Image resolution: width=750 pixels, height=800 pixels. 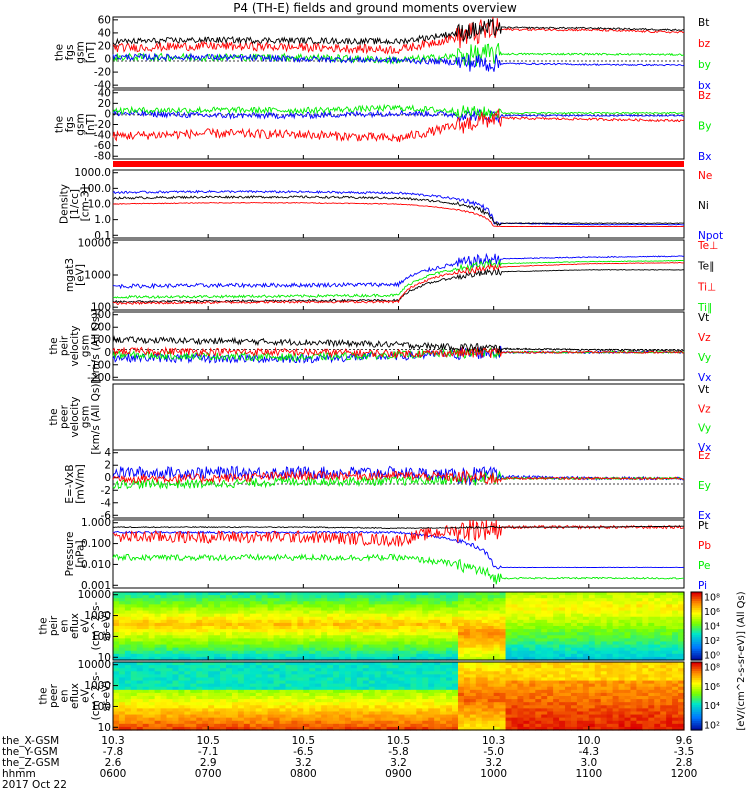 What do you see at coordinates (207, 741) in the screenshot?
I see `x-tick-xgsm: 10.5` at bounding box center [207, 741].